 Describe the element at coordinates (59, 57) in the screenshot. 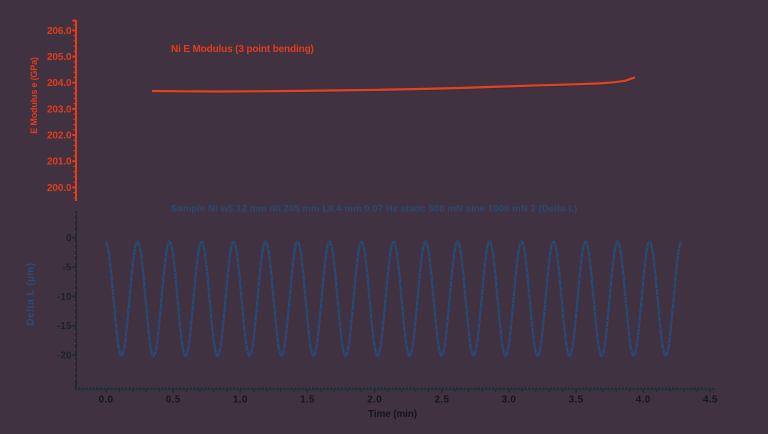

I see `svg-text: 205.0` at that location.